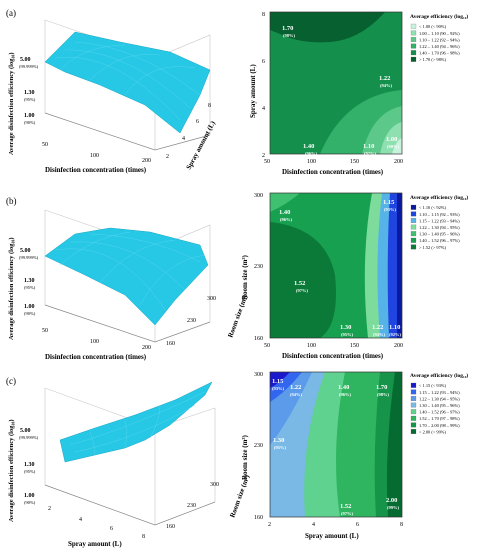 The width and height of the screenshot is (496, 550). I want to click on contour-annotation-b-3: 1.30, so click(345, 327).